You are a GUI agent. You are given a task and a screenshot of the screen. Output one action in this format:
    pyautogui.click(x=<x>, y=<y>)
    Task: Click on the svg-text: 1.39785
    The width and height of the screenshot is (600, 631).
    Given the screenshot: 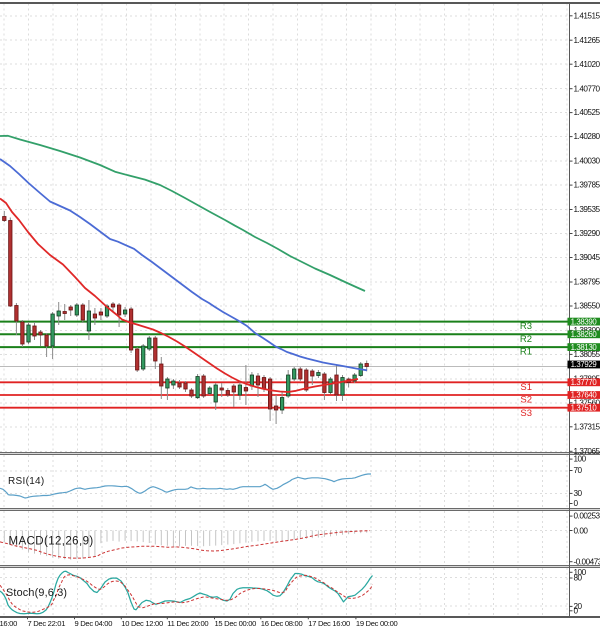 What is the action you would take?
    pyautogui.click(x=587, y=185)
    